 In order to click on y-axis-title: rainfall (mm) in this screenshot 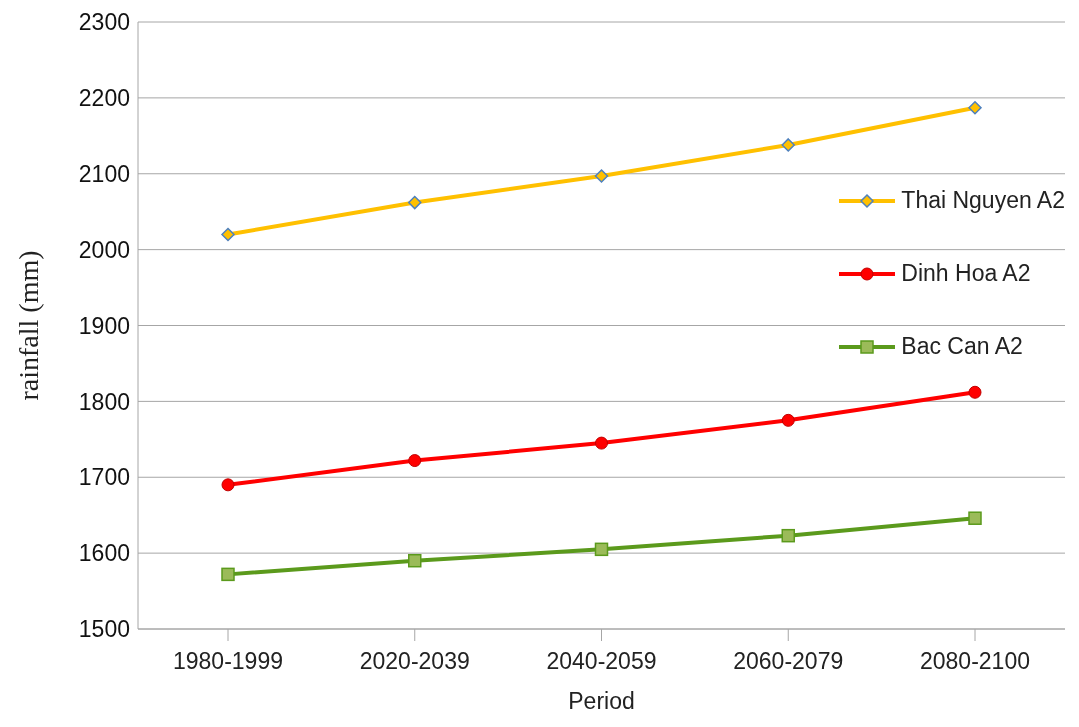, I will do `click(28, 325)`.